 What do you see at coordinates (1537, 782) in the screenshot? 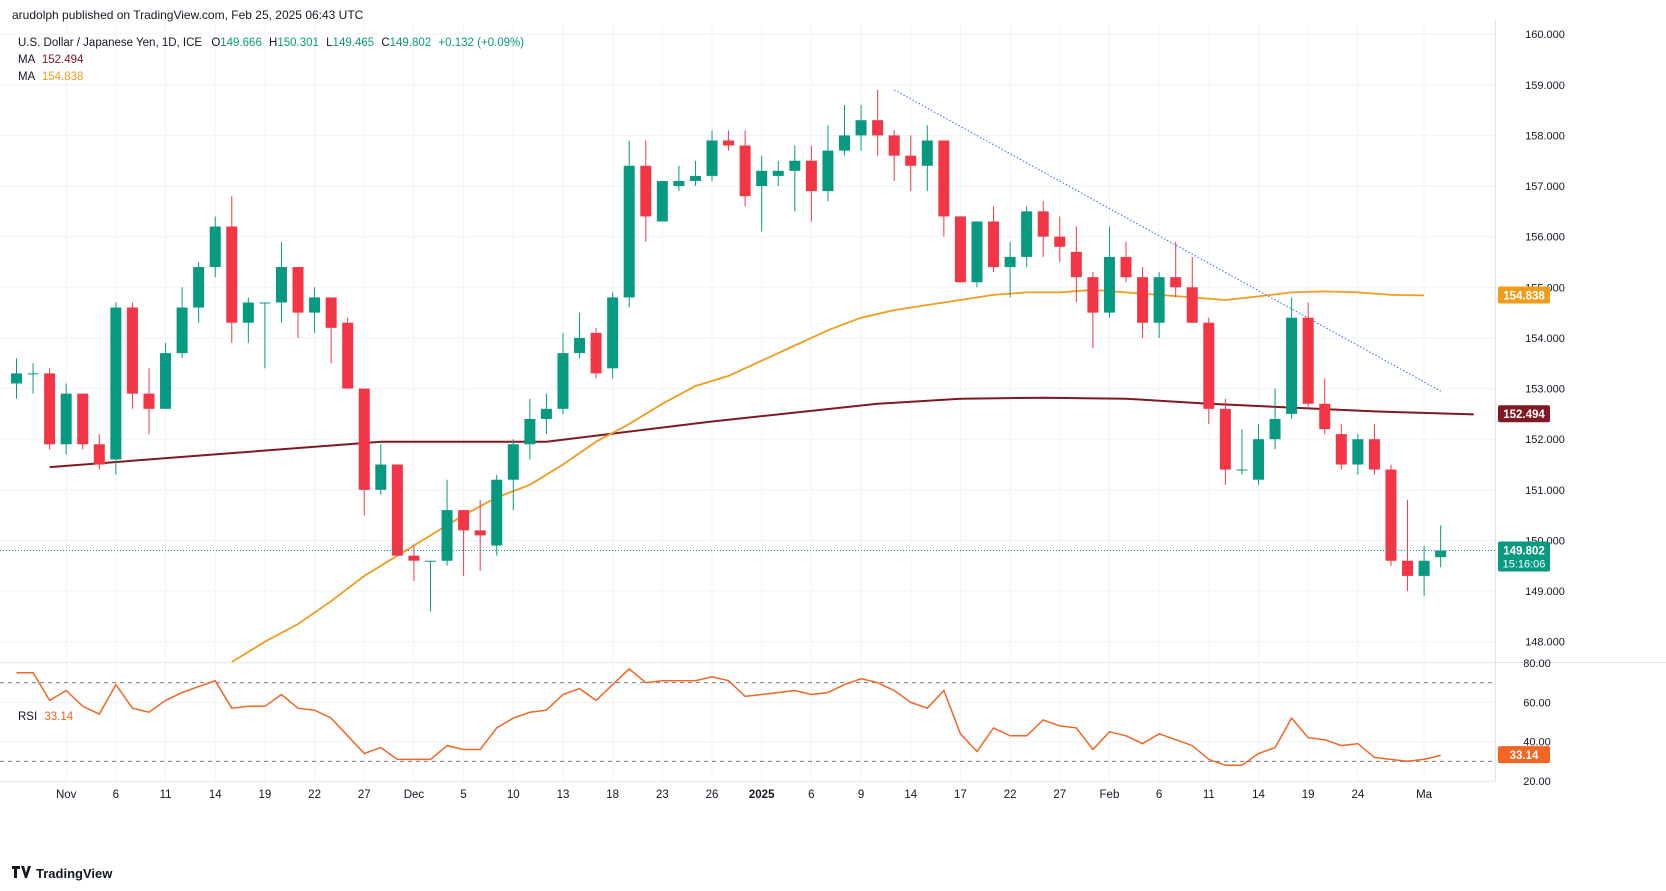
I see `rsi-tick-label: 20.00` at bounding box center [1537, 782].